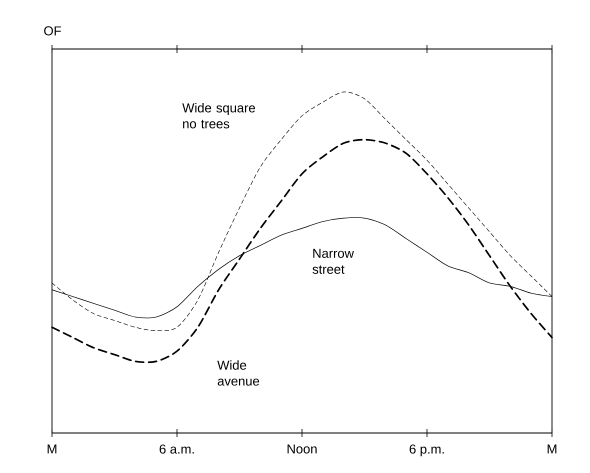 This screenshot has height=473, width=590. I want to click on text: Wide square no trees, so click(219, 115).